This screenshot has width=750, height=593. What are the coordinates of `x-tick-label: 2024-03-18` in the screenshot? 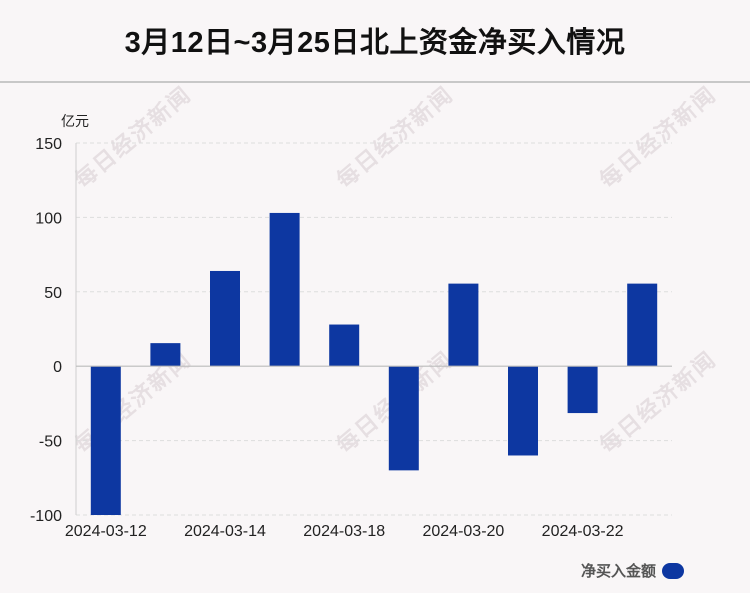 It's located at (344, 531).